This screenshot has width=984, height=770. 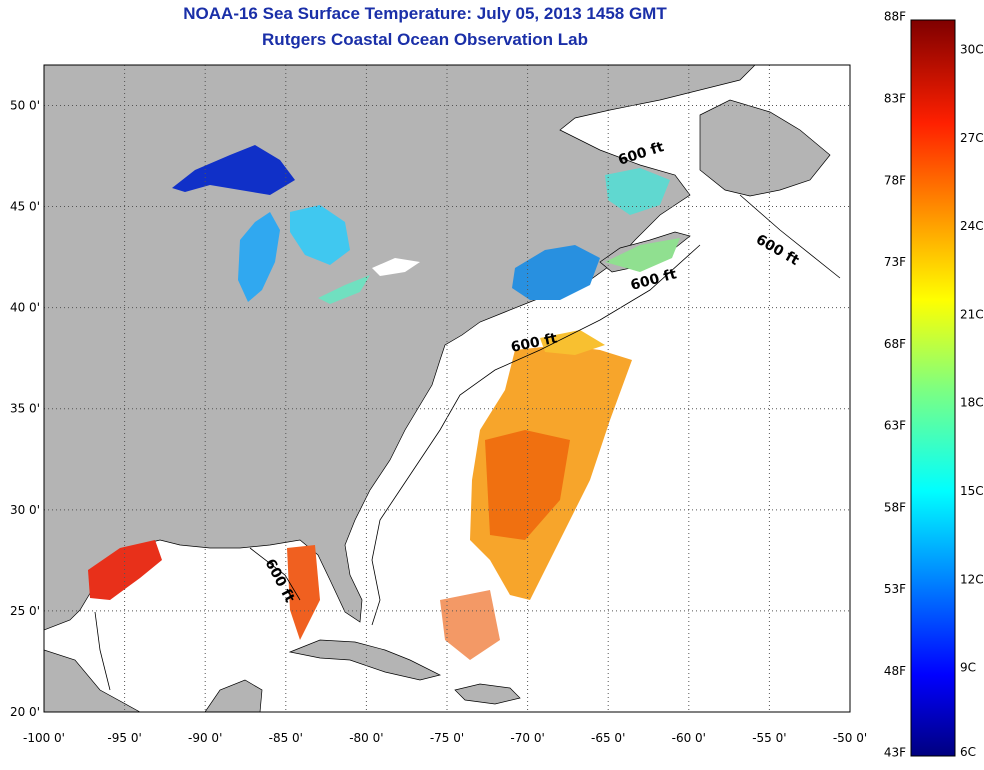 What do you see at coordinates (895, 99) in the screenshot?
I see `colorbar-f-label: 83F` at bounding box center [895, 99].